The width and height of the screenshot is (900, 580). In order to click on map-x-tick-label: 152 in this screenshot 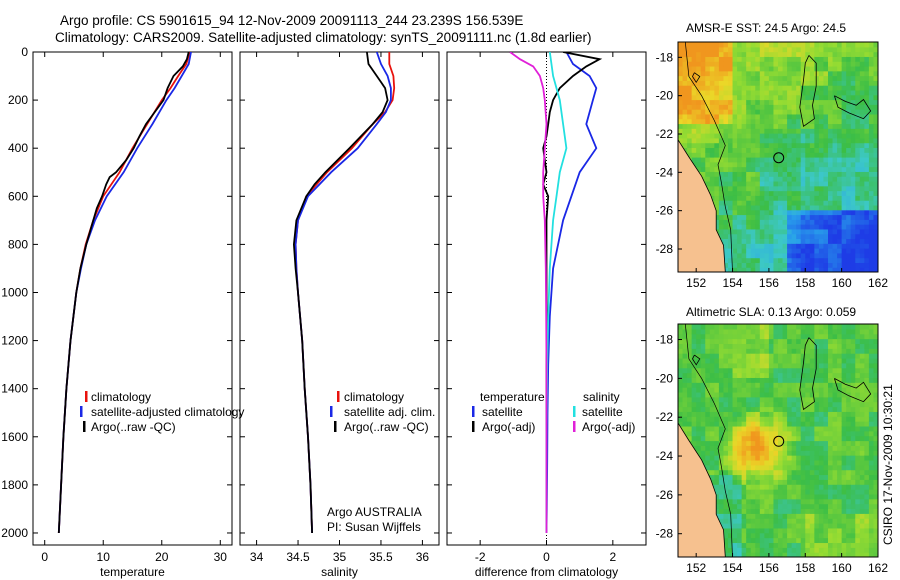, I will do `click(696, 283)`.